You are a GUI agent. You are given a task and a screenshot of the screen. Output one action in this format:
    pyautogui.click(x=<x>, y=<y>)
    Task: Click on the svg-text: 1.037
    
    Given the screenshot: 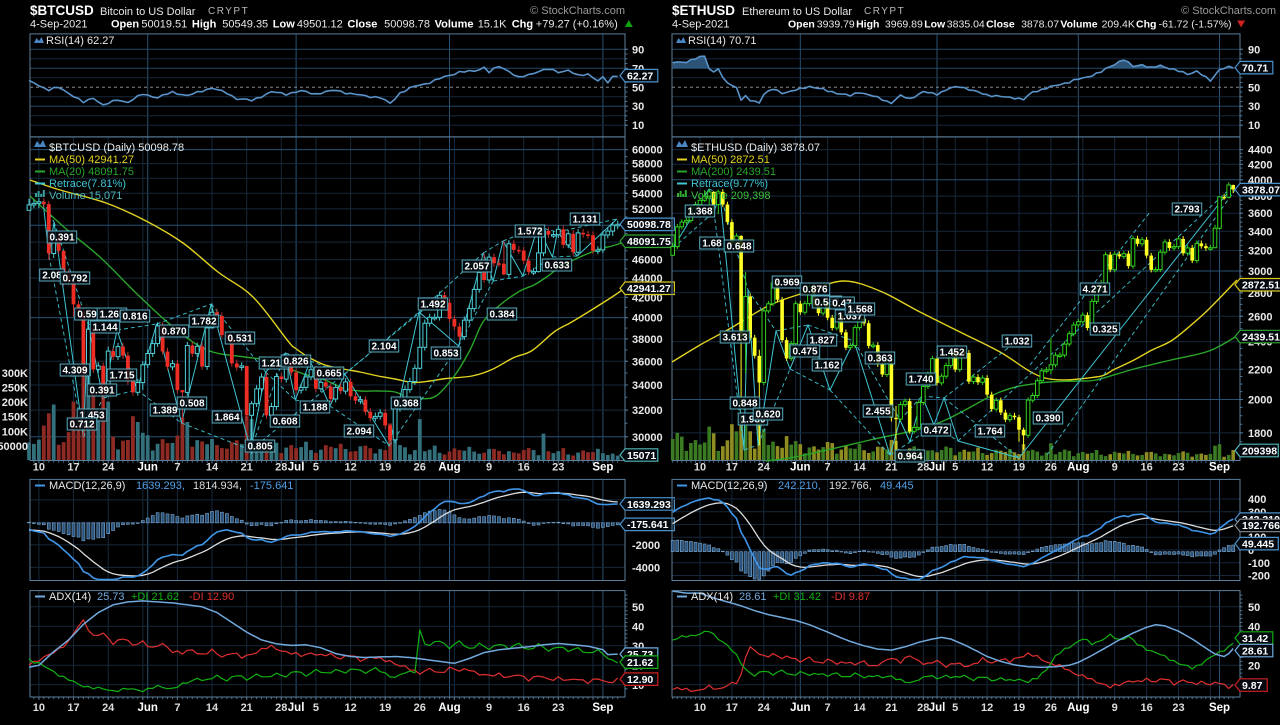 What is the action you would take?
    pyautogui.click(x=849, y=317)
    